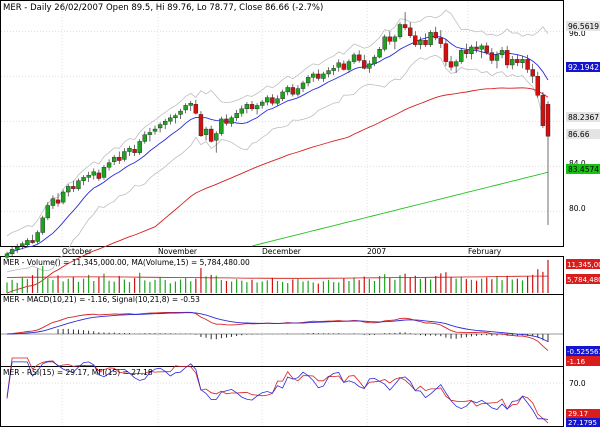 The width and height of the screenshot is (600, 427). I want to click on price-axis-80: 80.0, so click(577, 208).